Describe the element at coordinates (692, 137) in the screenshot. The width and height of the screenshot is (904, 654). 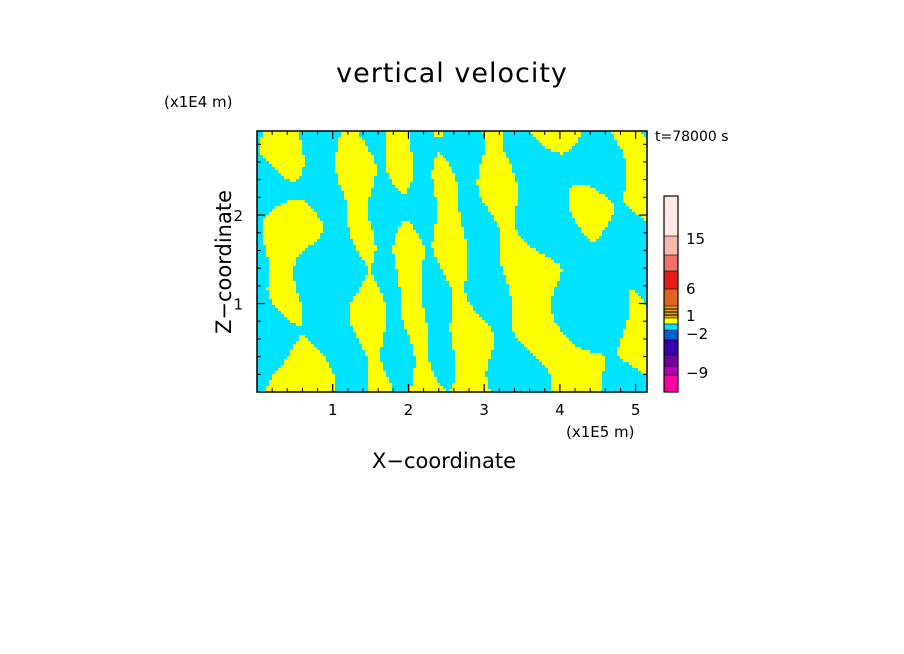
I see `time-label: t=78000 s` at that location.